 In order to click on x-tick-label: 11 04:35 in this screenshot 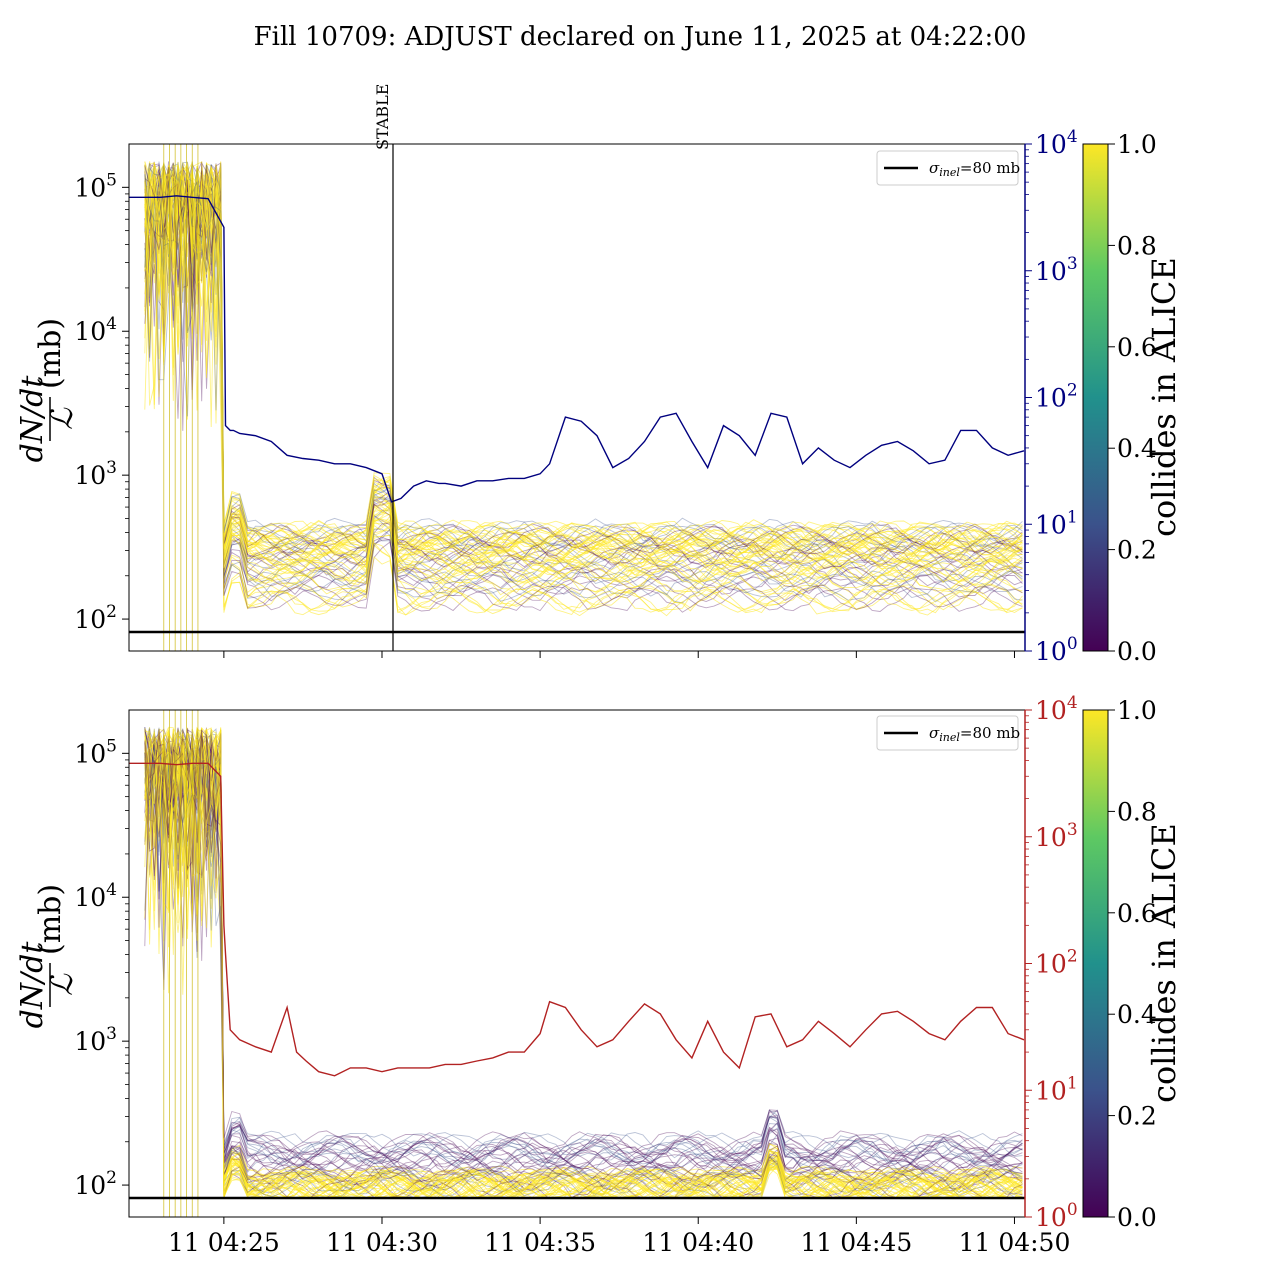, I will do `click(540, 1242)`.